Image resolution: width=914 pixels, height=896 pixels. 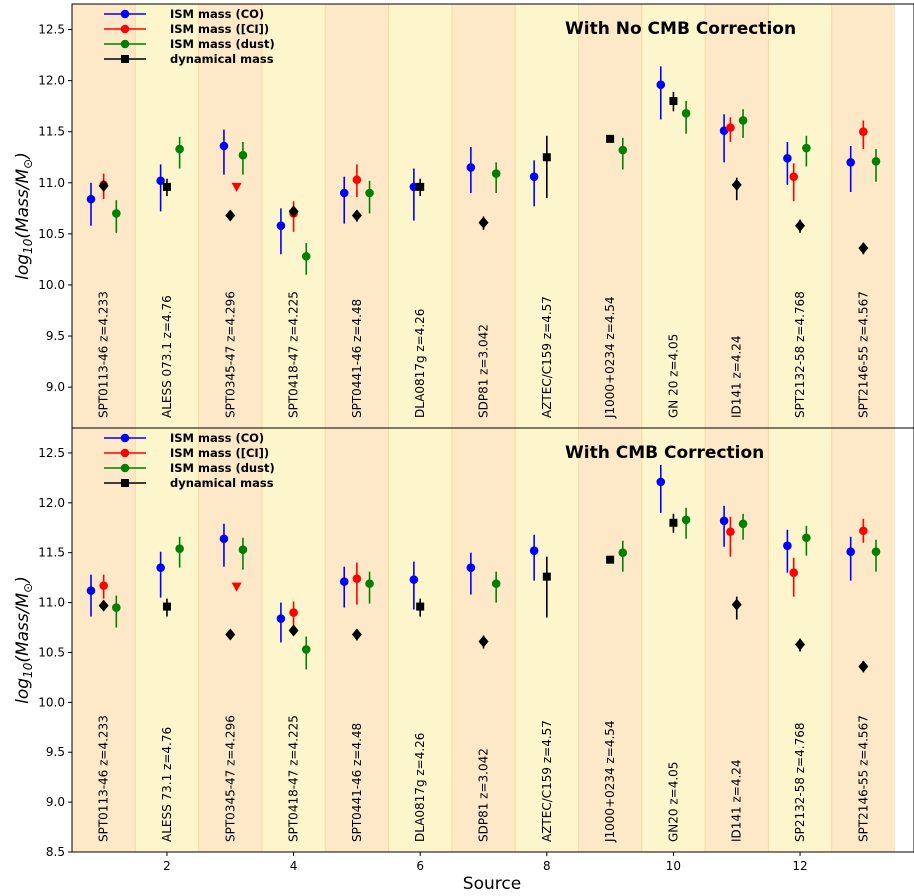 What do you see at coordinates (219, 453) in the screenshot?
I see `legend-label: ISM mass ([CI])` at bounding box center [219, 453].